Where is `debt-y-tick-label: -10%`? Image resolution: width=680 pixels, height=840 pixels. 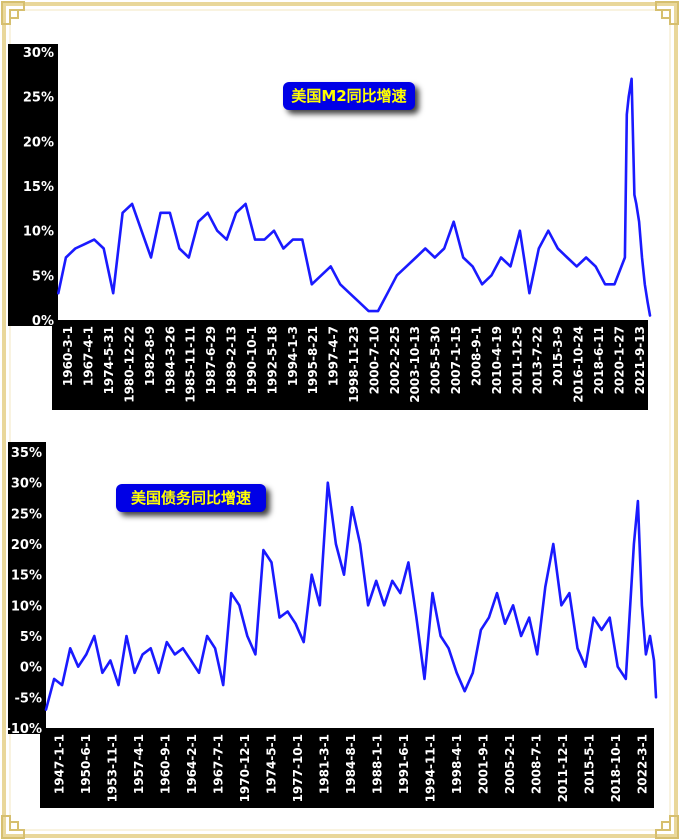 debt-y-tick-label: -10% is located at coordinates (23, 729).